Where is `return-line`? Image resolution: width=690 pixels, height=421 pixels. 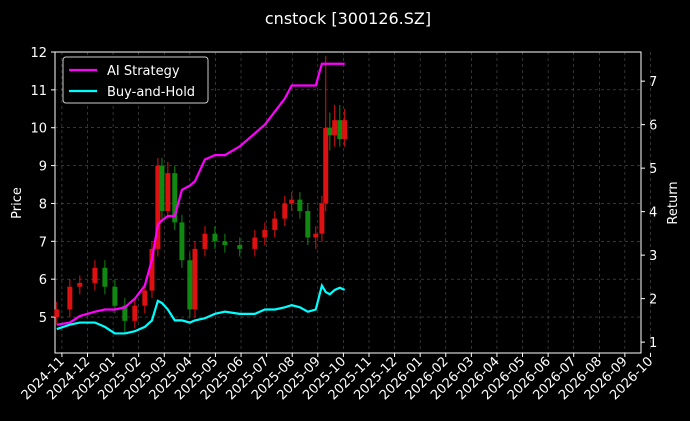 return-line is located at coordinates (201, 308).